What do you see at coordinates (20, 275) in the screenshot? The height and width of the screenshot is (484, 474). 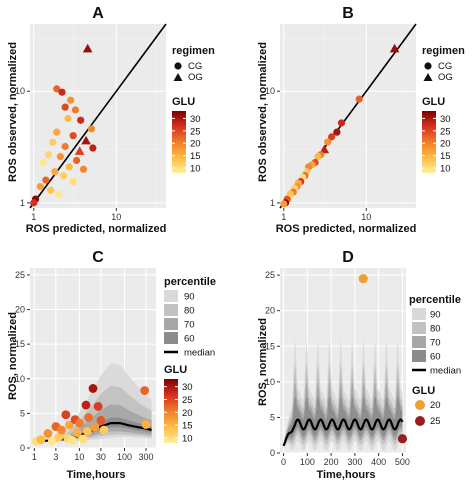 I see `y-tick-label: 25` at bounding box center [20, 275].